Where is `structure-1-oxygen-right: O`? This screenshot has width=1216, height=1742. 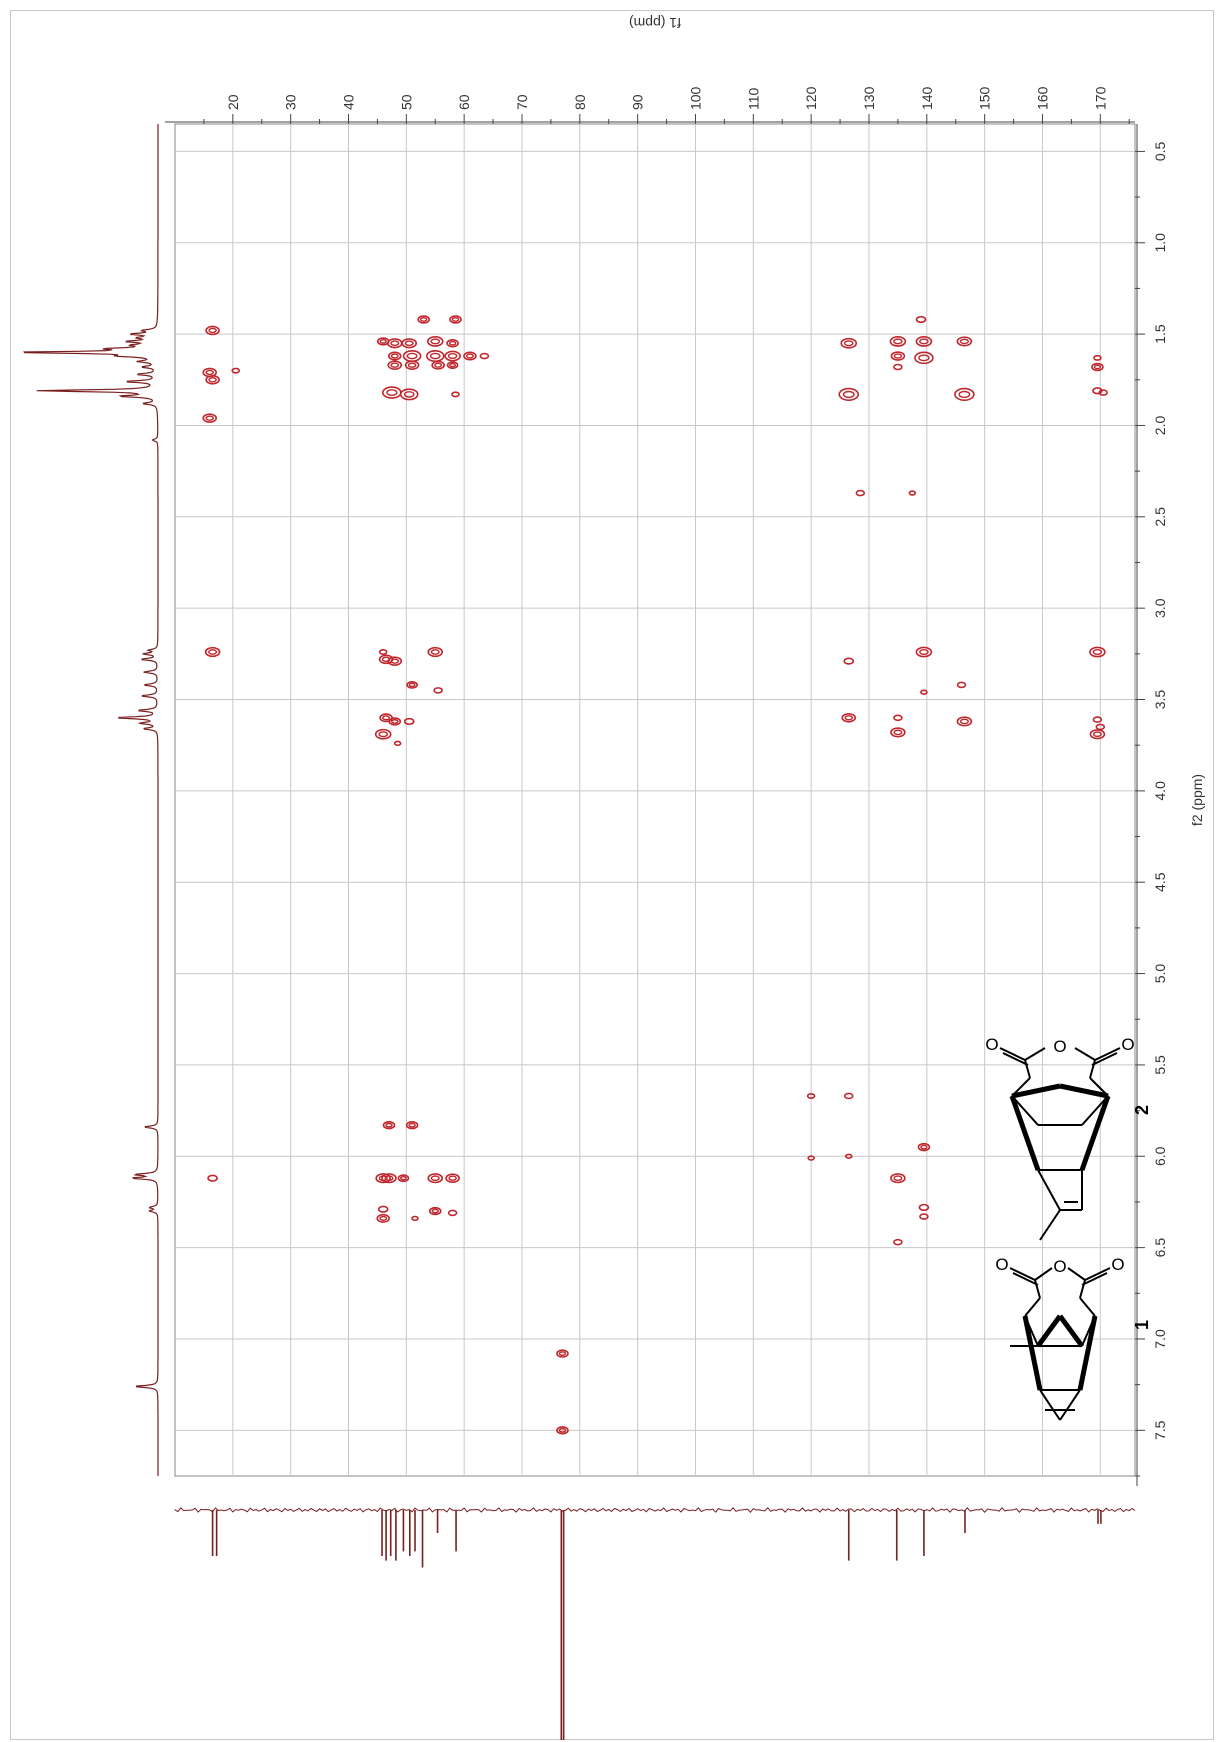 structure-1-oxygen-right: O is located at coordinates (1117, 1264).